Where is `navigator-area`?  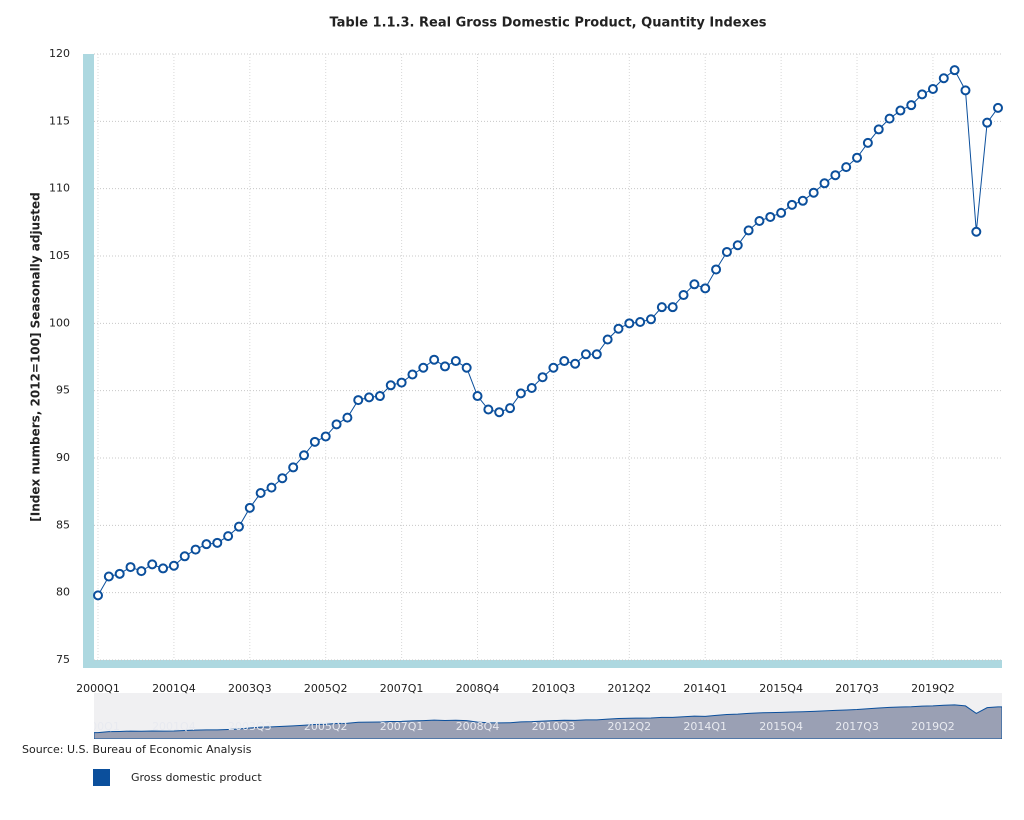
navigator-area is located at coordinates (548, 721).